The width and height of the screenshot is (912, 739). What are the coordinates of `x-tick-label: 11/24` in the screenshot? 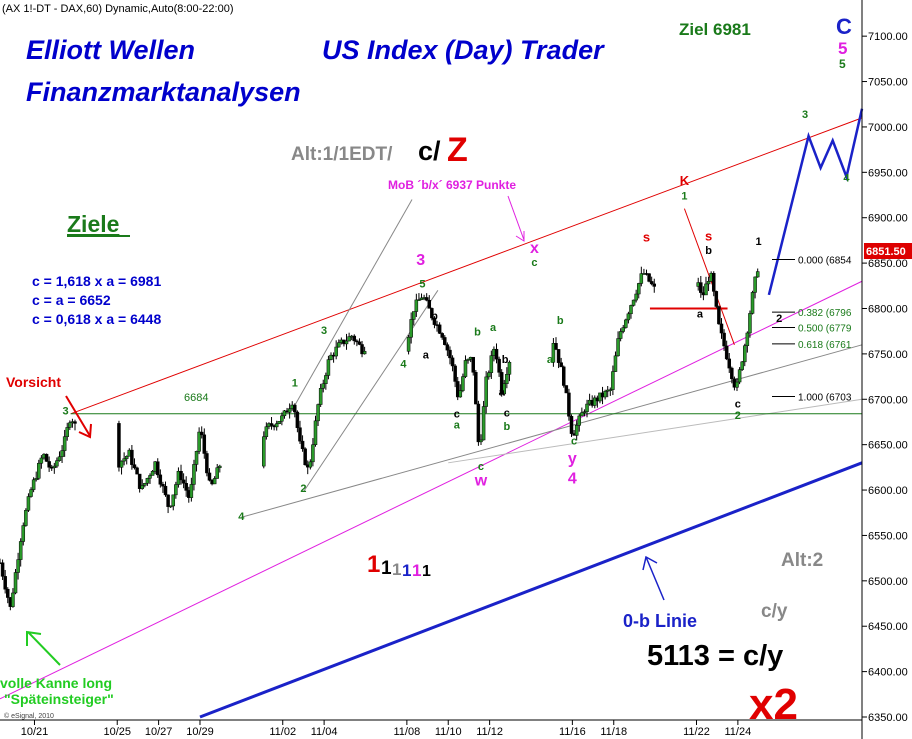 It's located at (738, 732).